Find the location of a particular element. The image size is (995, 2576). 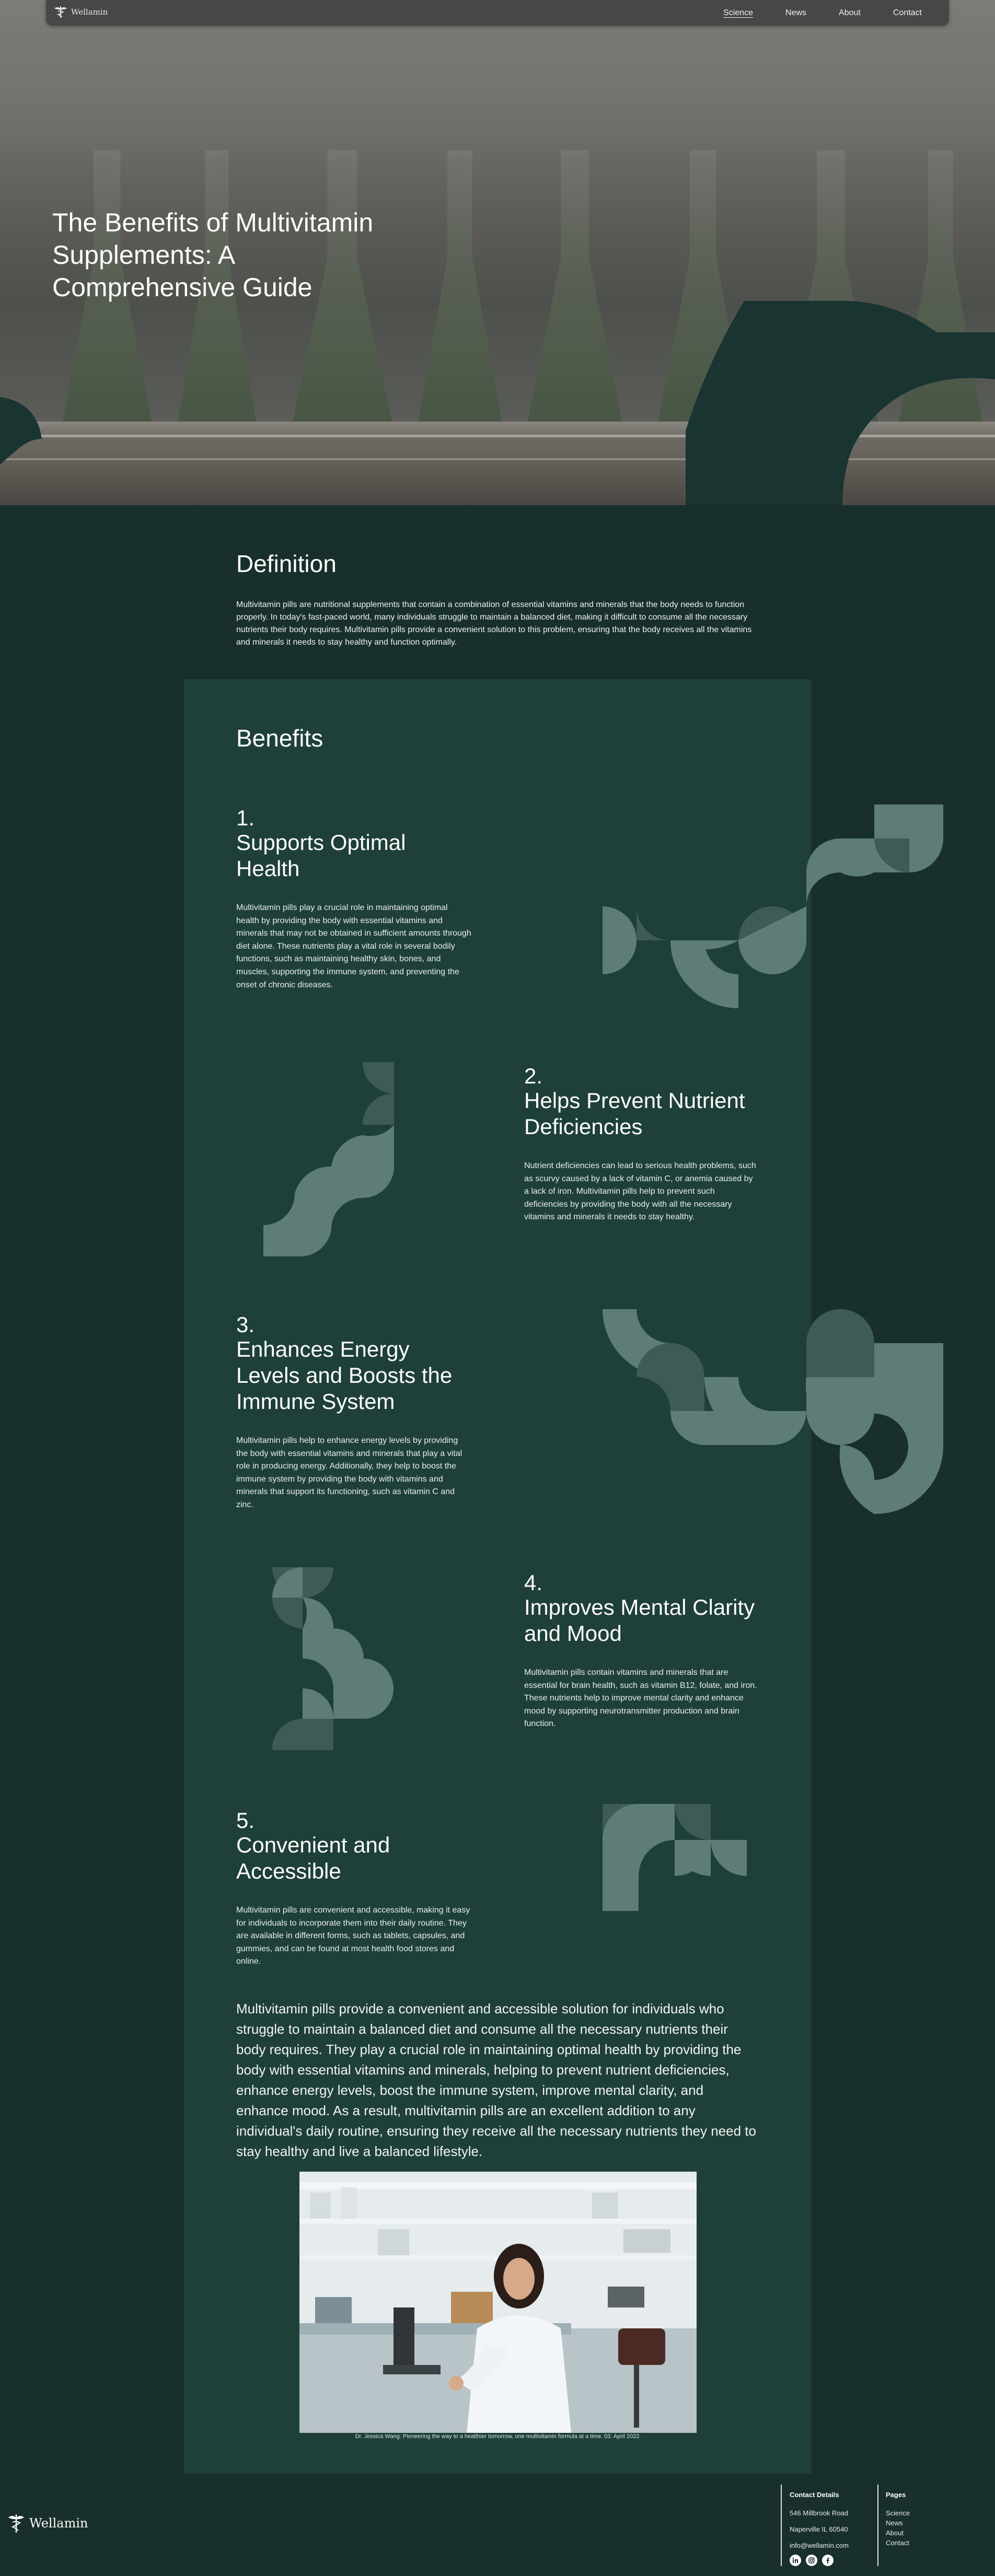

footer-pages-column: Pages Science News About Contact is located at coordinates (898, 2519).